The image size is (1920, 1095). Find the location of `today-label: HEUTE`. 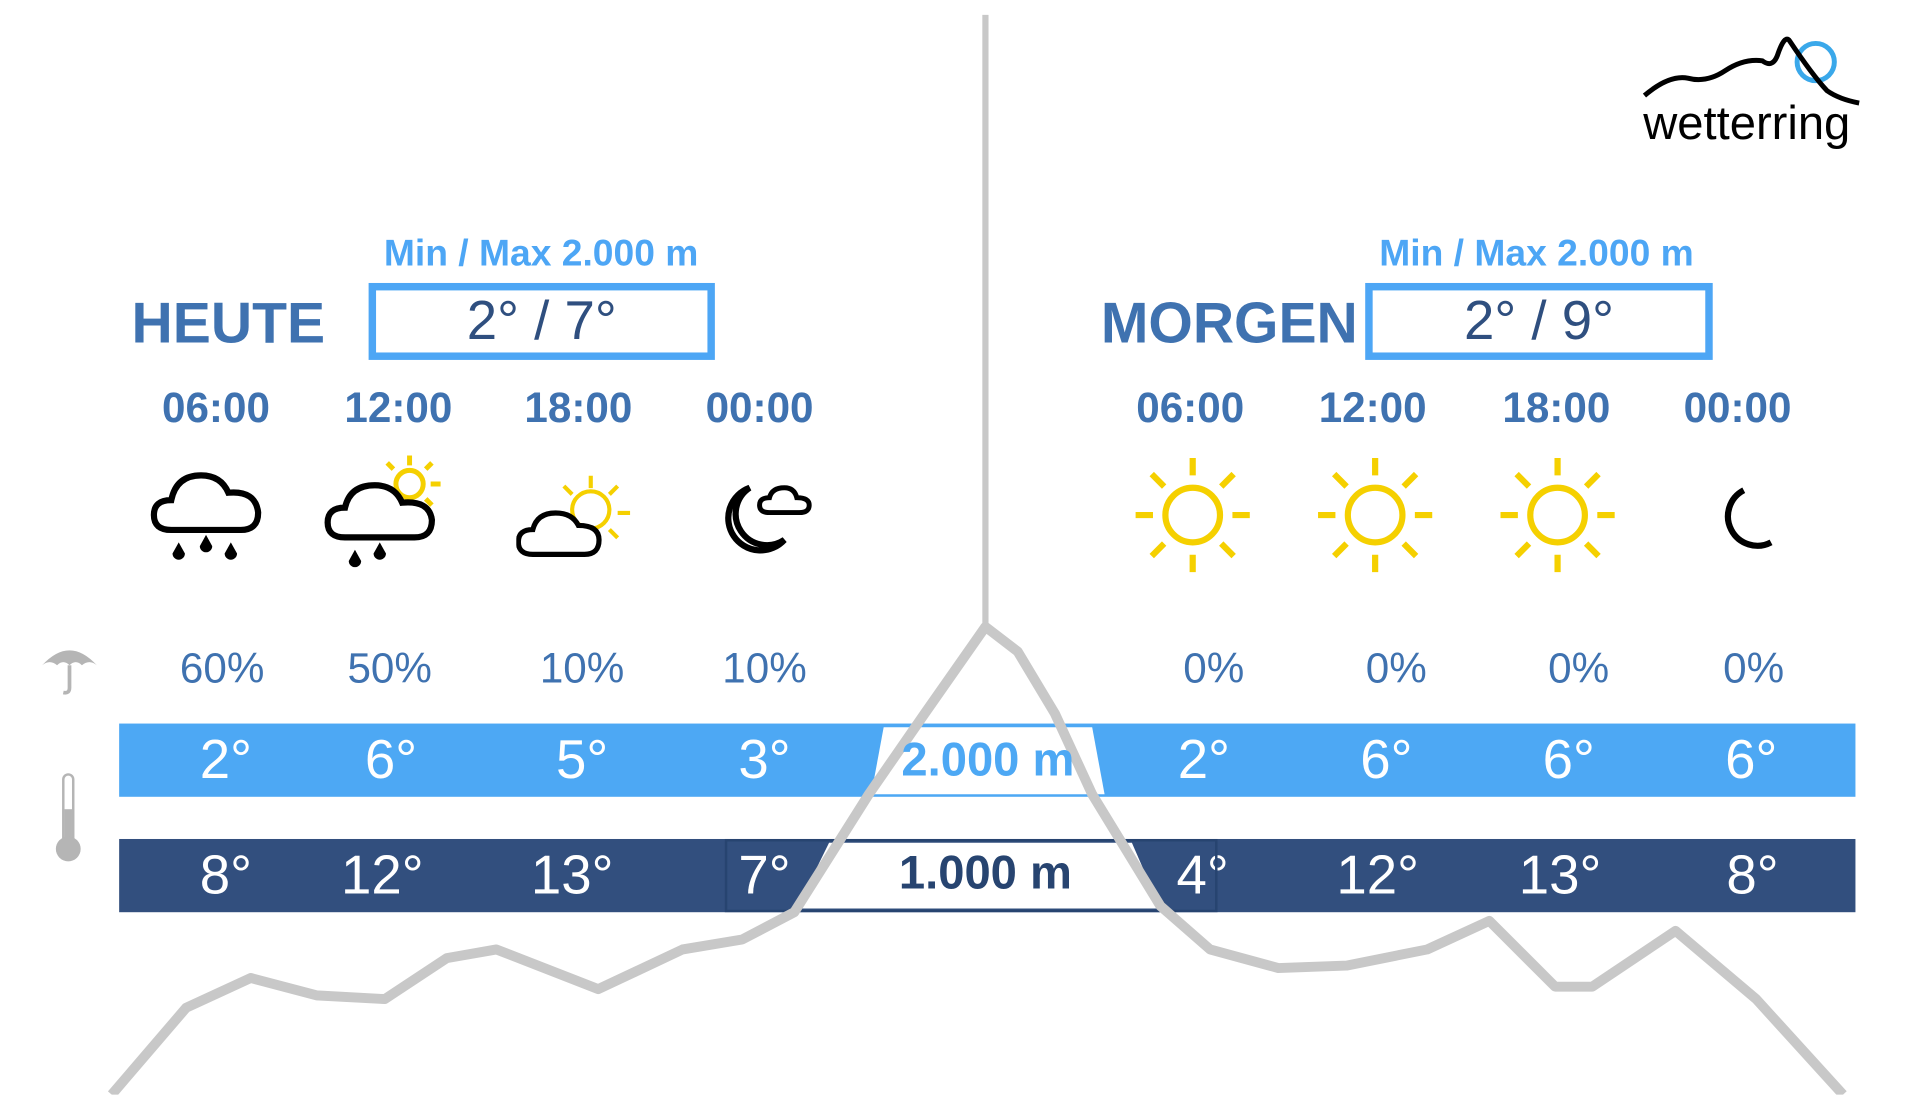

today-label: HEUTE is located at coordinates (228, 322).